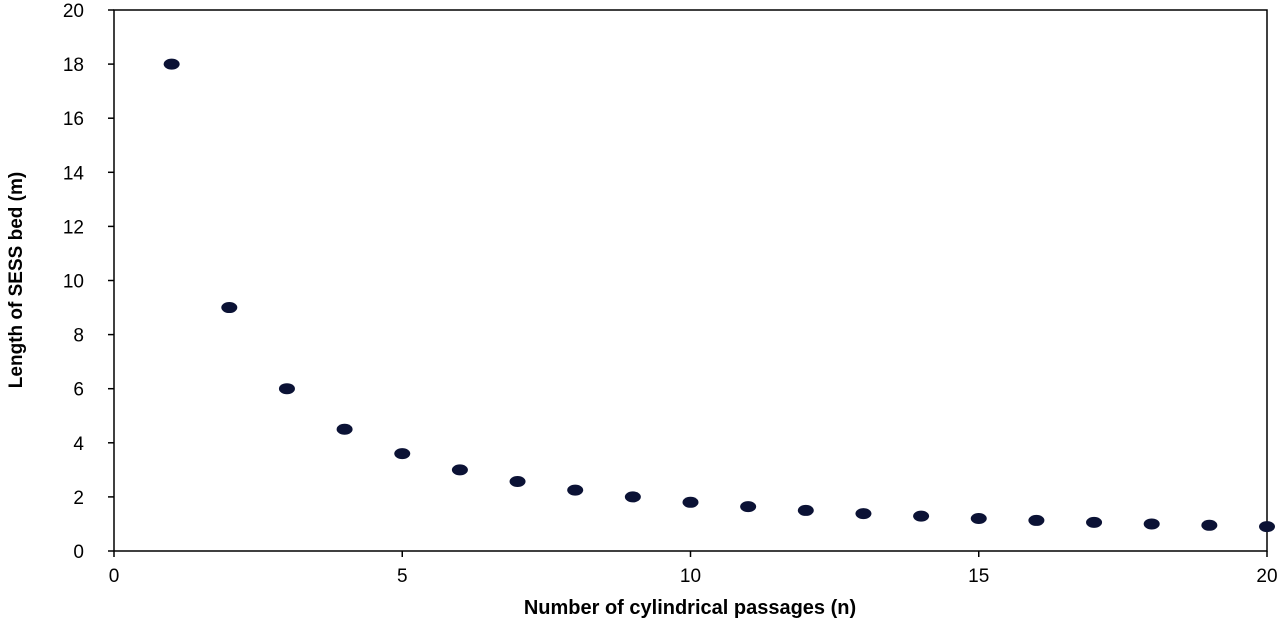  What do you see at coordinates (978, 576) in the screenshot?
I see `x-tick-label: 15` at bounding box center [978, 576].